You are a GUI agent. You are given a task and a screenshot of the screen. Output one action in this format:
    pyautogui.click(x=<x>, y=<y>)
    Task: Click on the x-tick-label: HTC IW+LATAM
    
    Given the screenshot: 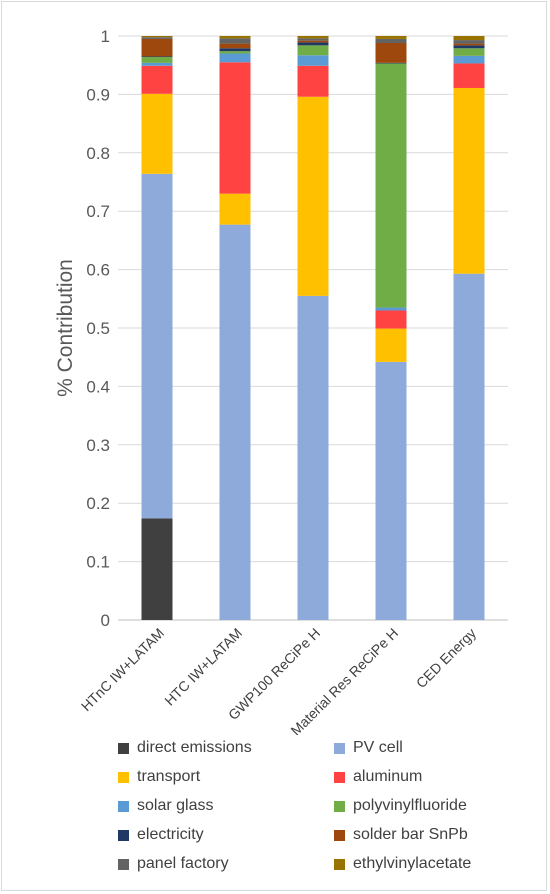 What is the action you would take?
    pyautogui.click(x=203, y=667)
    